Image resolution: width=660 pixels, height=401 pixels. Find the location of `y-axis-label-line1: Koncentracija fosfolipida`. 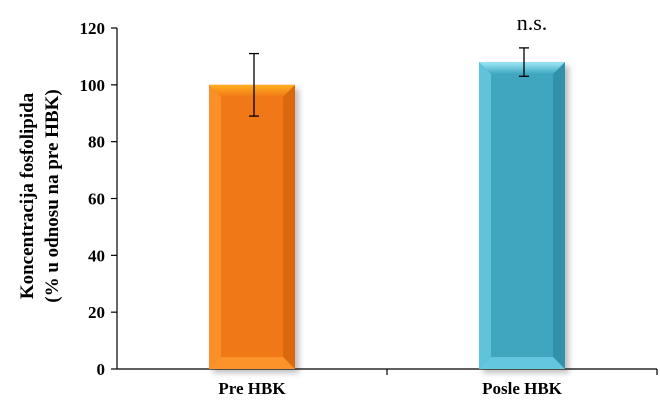

y-axis-label-line1: Koncentracija fosfolipida is located at coordinates (27, 195).